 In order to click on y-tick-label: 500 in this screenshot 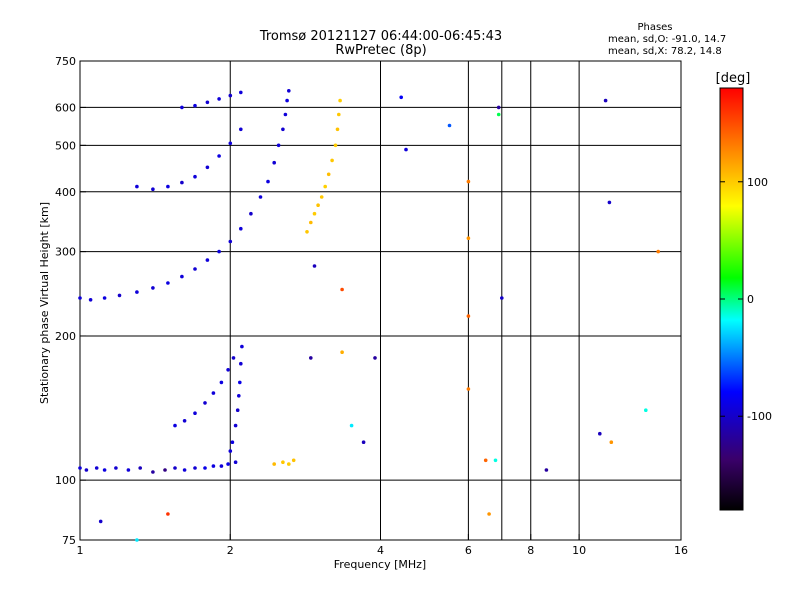, I will do `click(65, 145)`.